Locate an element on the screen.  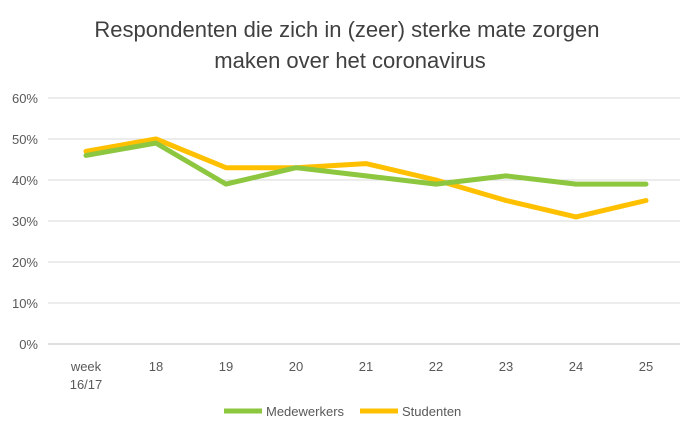
y-tick-label: 0% is located at coordinates (28, 344).